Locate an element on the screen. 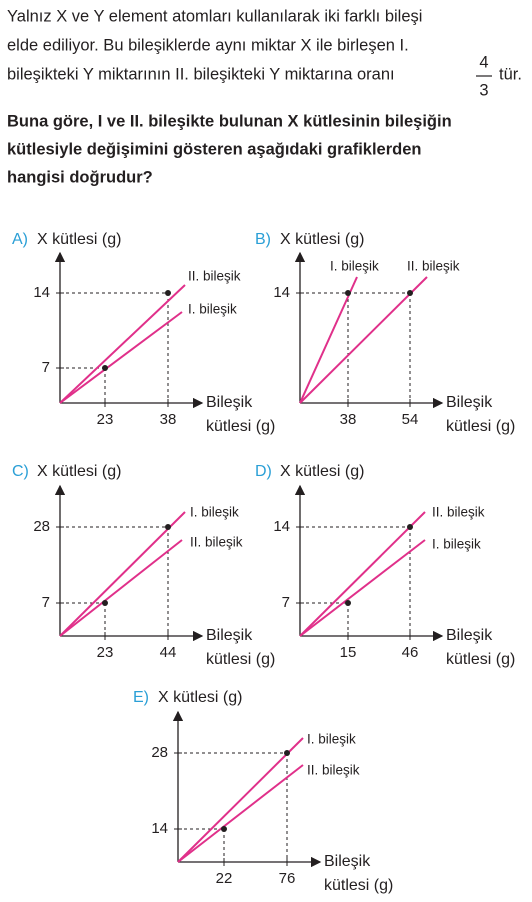 The image size is (532, 902). option-letter: A) is located at coordinates (20, 239).